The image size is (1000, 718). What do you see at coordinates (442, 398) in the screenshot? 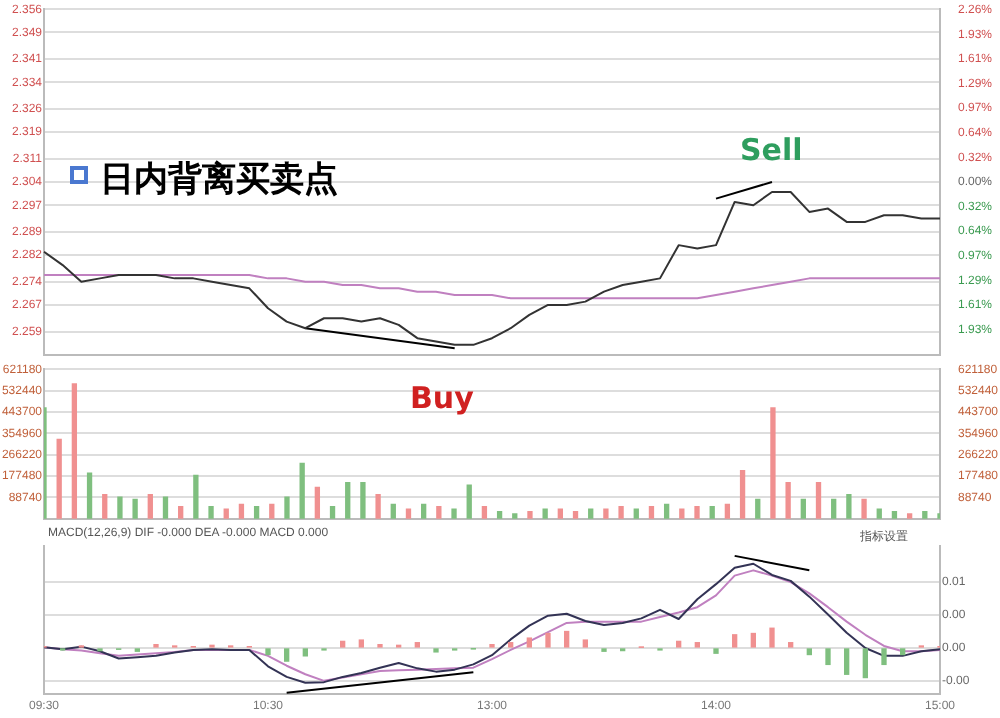
I see `annotation: Buy` at bounding box center [442, 398].